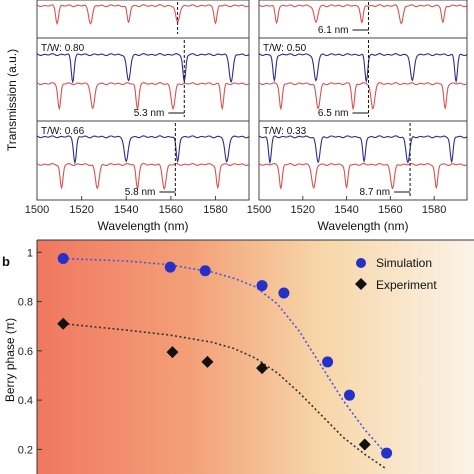  Describe the element at coordinates (363, 226) in the screenshot. I see `panel-a-xlabel-right: Wavelength (nm)` at that location.